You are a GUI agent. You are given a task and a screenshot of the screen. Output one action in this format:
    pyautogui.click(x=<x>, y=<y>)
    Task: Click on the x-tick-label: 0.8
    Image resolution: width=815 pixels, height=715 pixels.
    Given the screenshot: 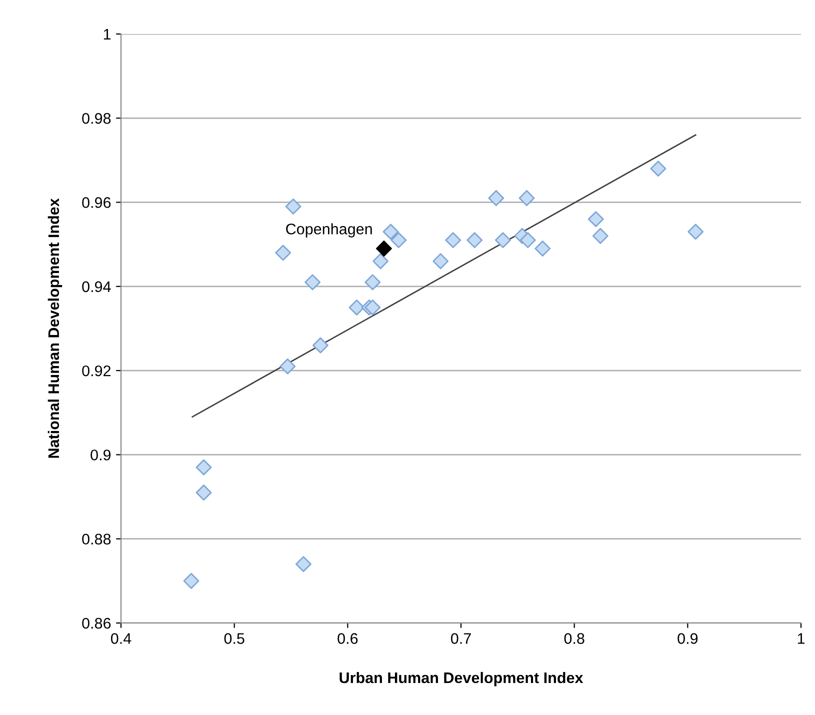 What is the action you would take?
    pyautogui.click(x=574, y=638)
    